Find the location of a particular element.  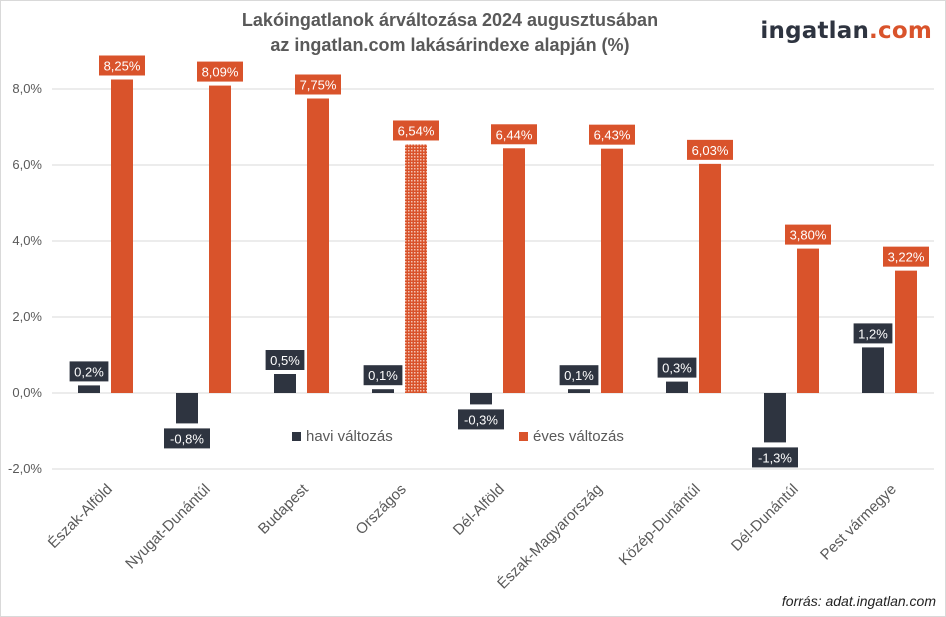

data-label-havi: 0,5% is located at coordinates (285, 360).